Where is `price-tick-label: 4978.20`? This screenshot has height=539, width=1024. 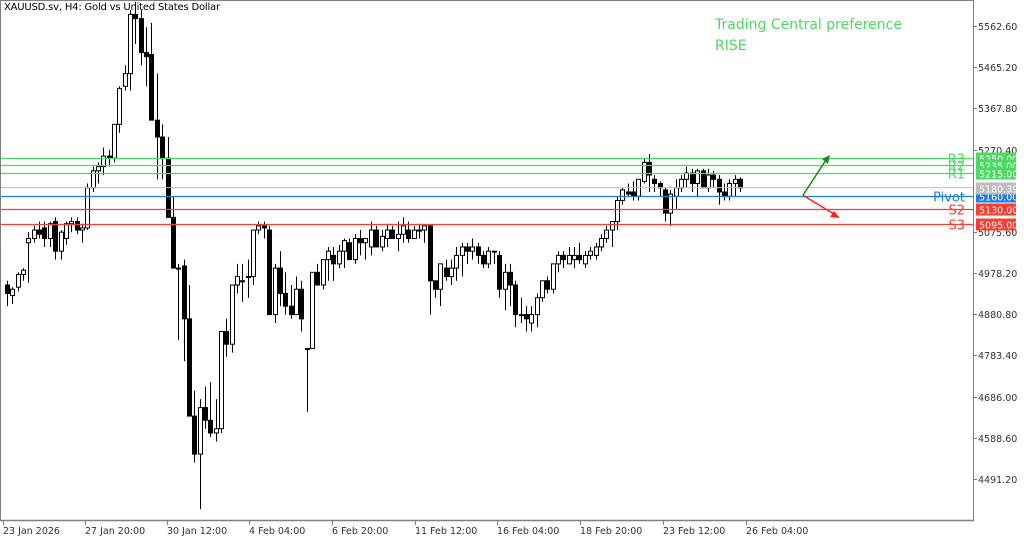
price-tick-label: 4978.20 is located at coordinates (997, 274).